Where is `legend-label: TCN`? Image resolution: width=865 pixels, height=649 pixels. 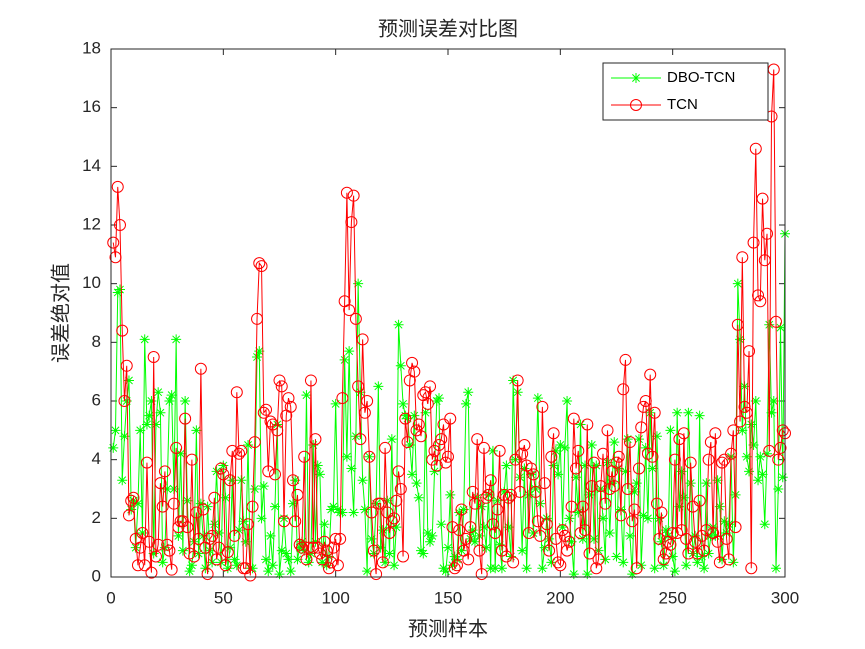 legend-label: TCN is located at coordinates (682, 104).